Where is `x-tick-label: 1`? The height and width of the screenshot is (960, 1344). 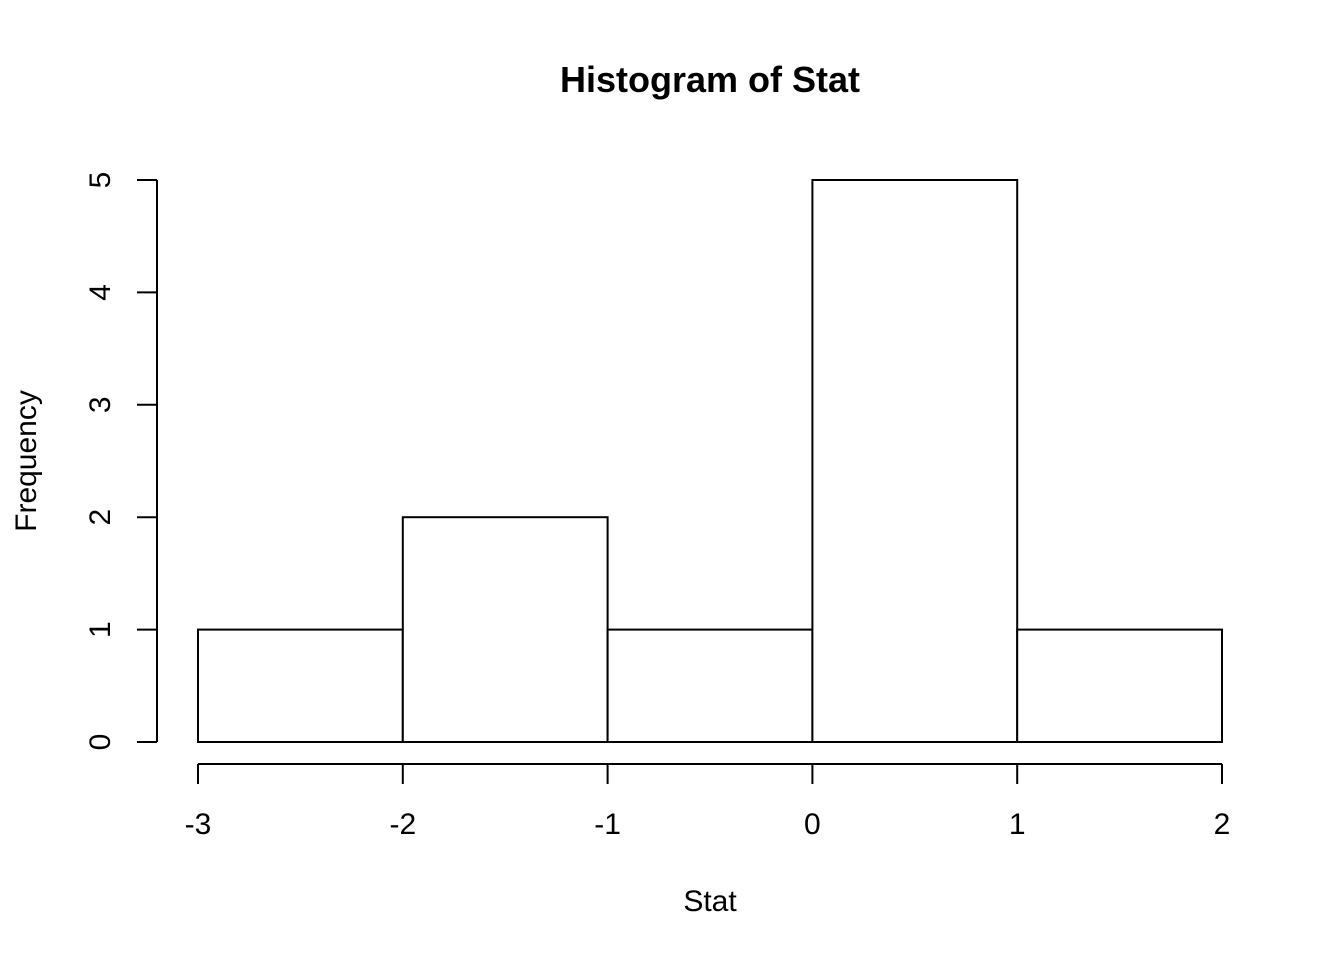 x-tick-label: 1 is located at coordinates (1017, 824).